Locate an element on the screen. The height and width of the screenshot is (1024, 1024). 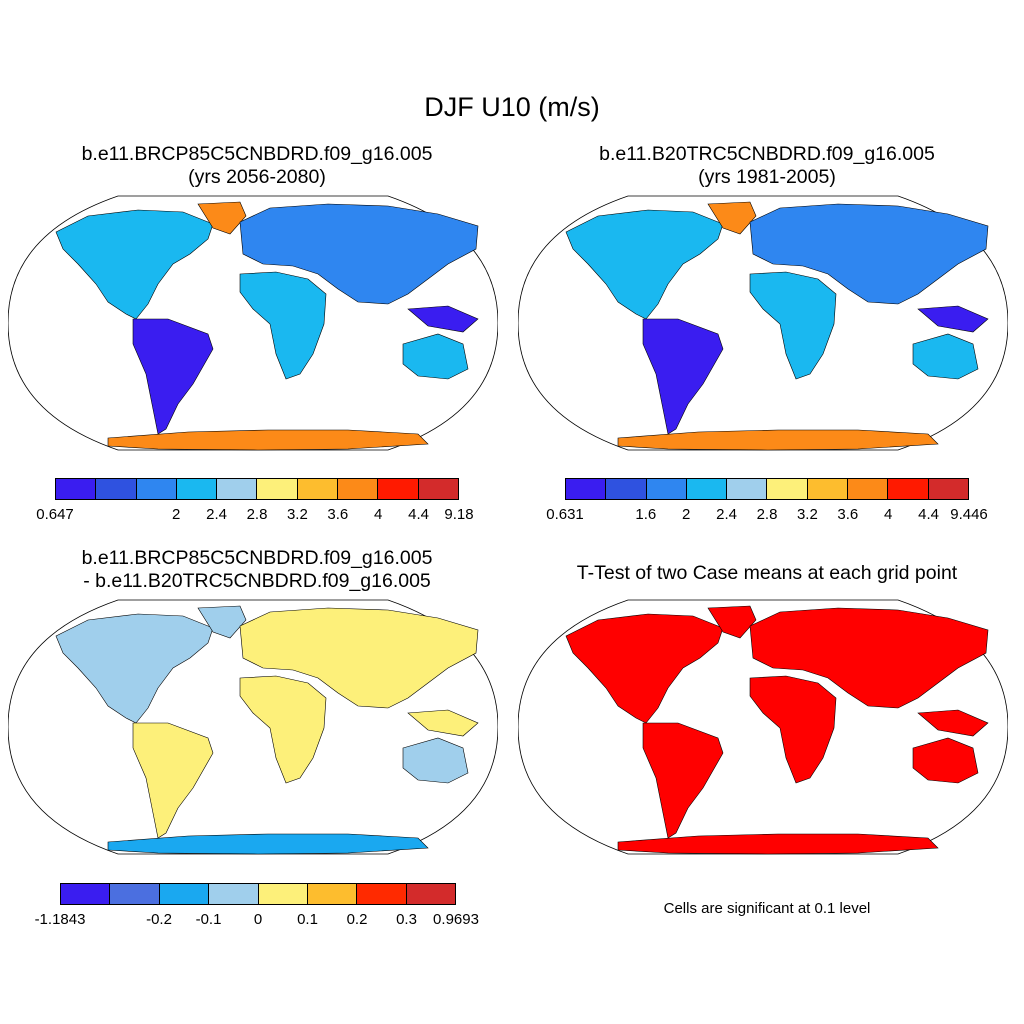
cb1-tick-label: 2.4 is located at coordinates (217, 514).